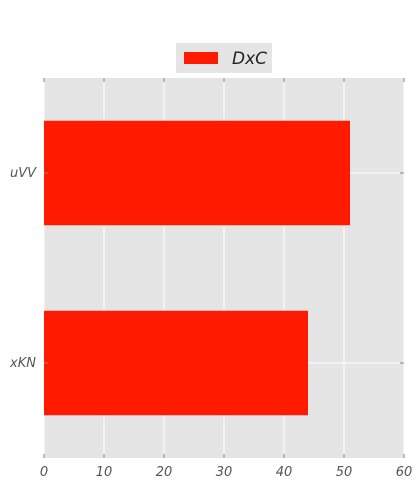 The height and width of the screenshot is (490, 420). What do you see at coordinates (284, 472) in the screenshot?
I see `x-tick-label: 40` at bounding box center [284, 472].